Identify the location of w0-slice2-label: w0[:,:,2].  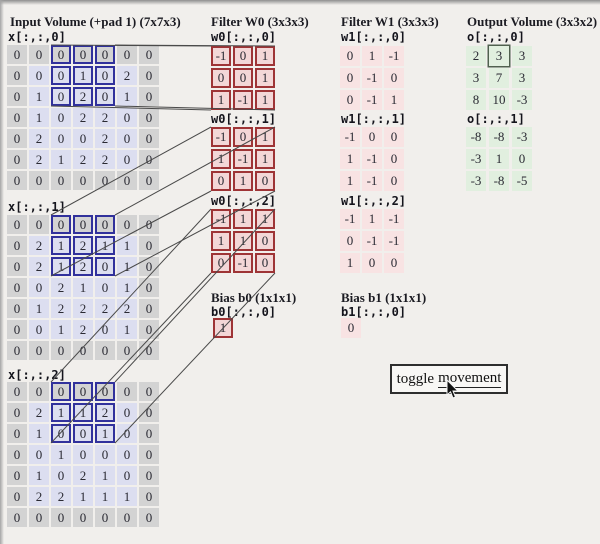
(244, 201).